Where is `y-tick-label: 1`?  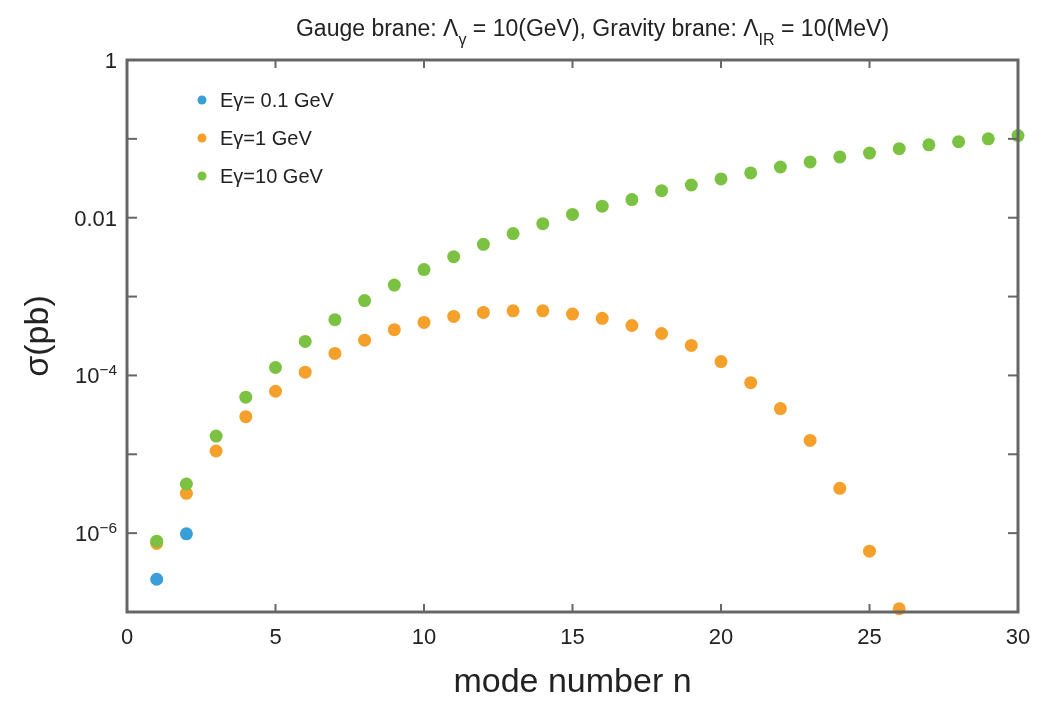
y-tick-label: 1 is located at coordinates (110, 60).